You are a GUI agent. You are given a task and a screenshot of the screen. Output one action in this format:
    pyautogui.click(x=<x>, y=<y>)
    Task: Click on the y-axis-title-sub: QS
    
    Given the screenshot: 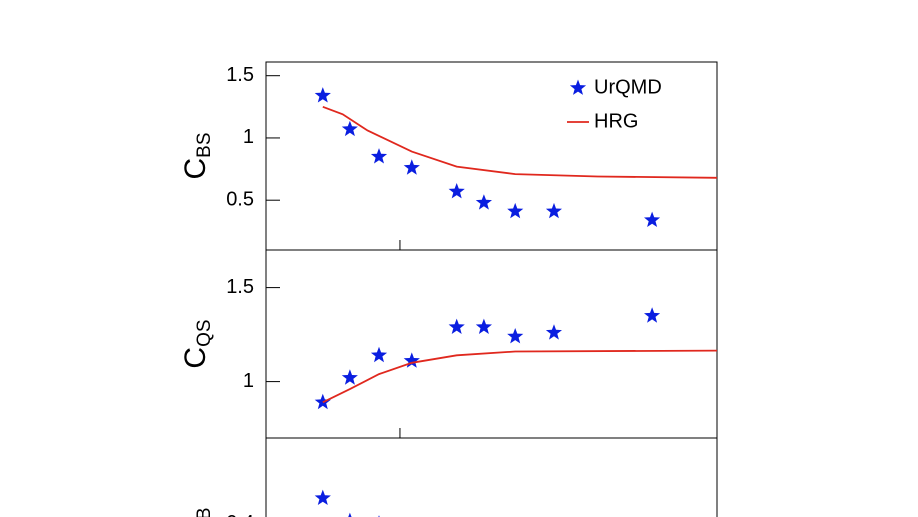 What is the action you would take?
    pyautogui.click(x=204, y=332)
    